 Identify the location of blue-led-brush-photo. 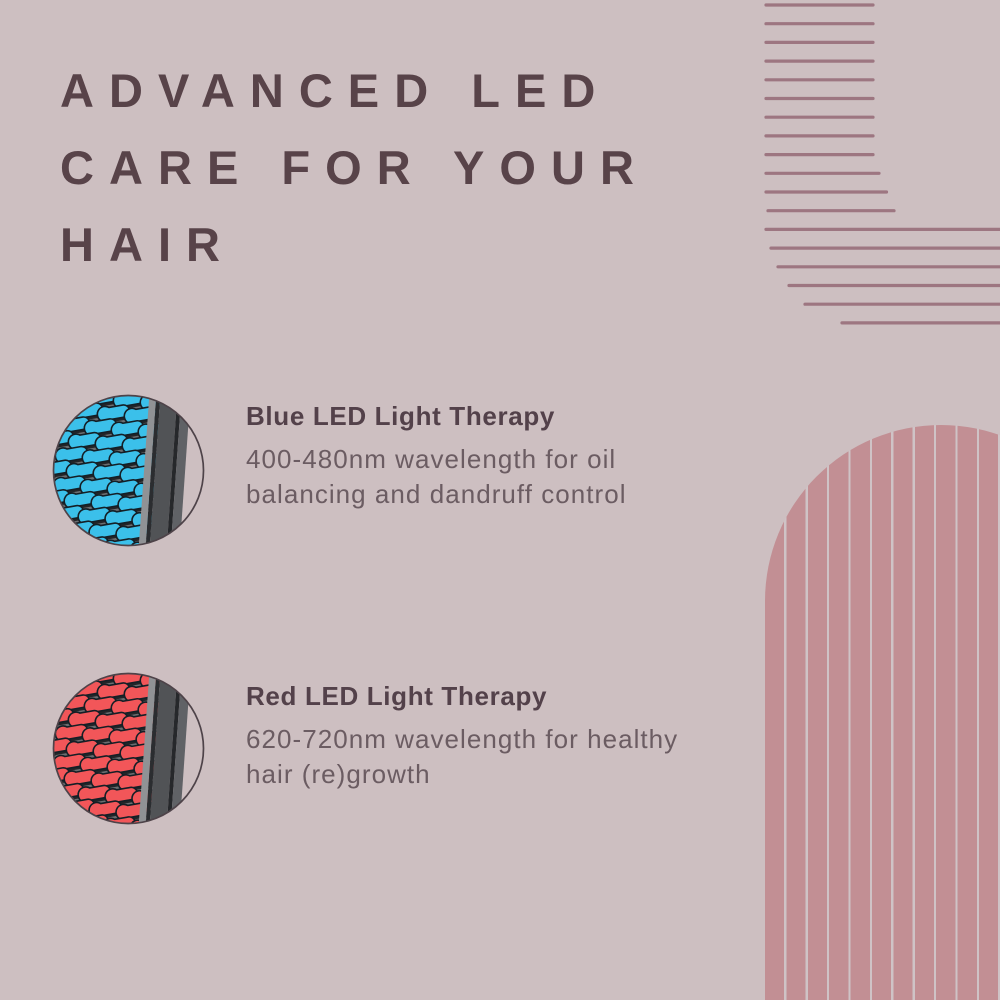
(128, 470).